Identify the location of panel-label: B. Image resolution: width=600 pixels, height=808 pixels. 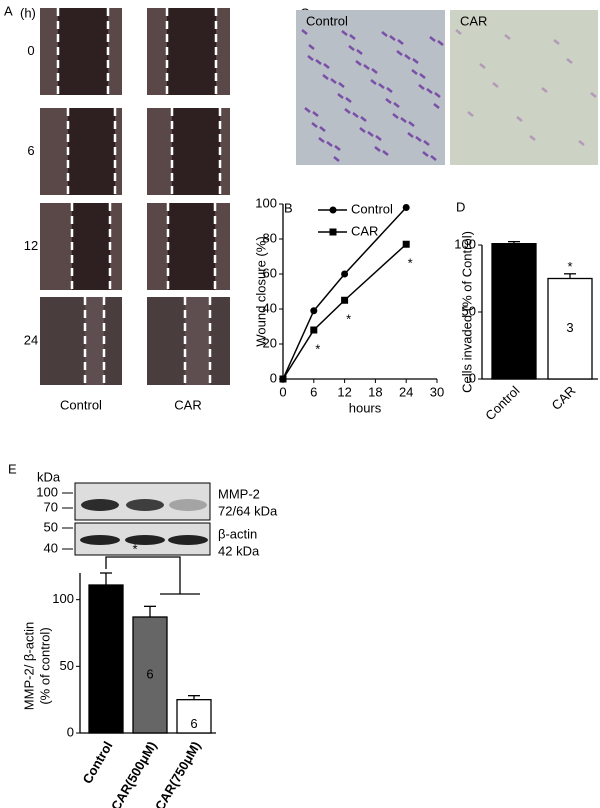
(288, 207).